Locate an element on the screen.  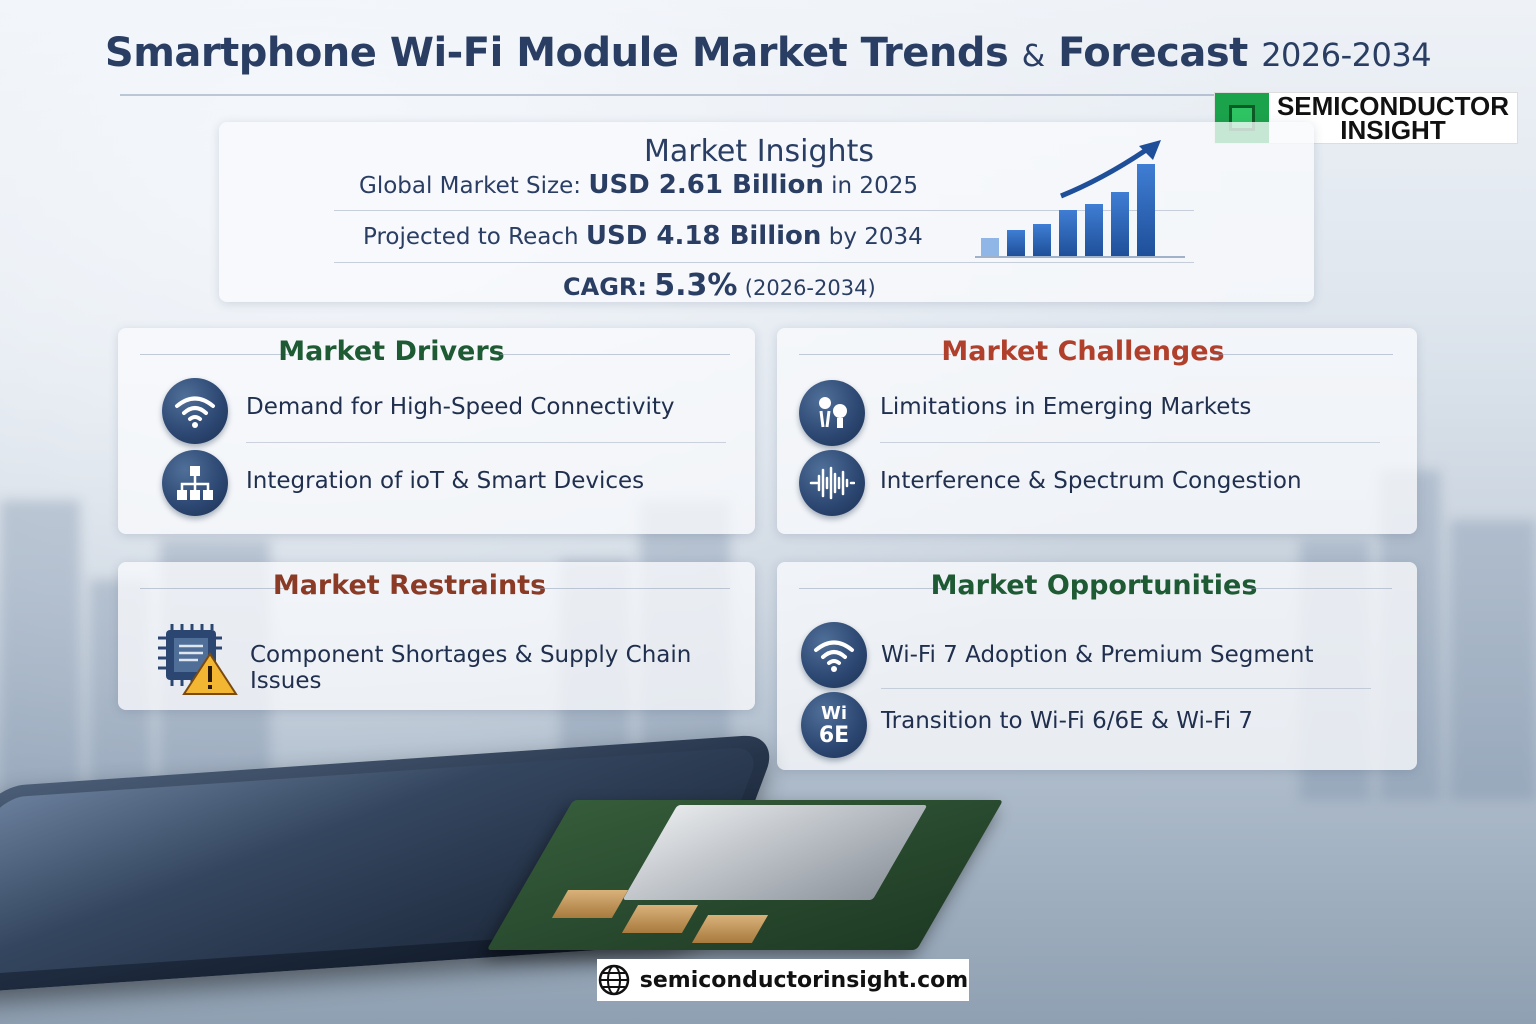
wifi-6e-badge-line-2: 6E is located at coordinates (834, 735).